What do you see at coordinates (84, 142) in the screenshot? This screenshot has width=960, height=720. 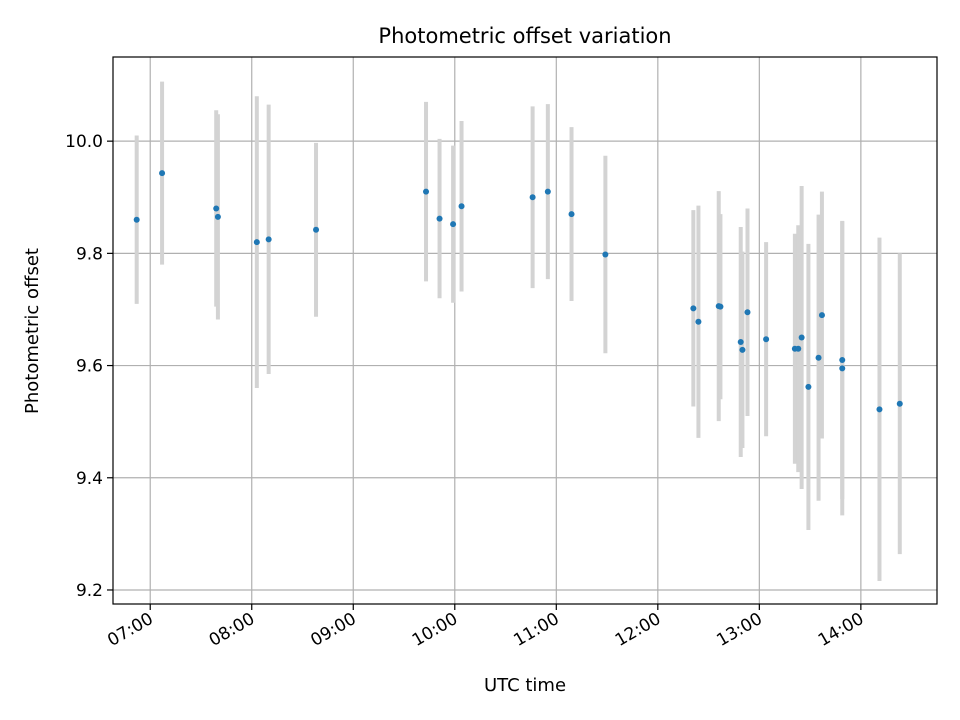 I see `y-tick-label: 10.0` at bounding box center [84, 142].